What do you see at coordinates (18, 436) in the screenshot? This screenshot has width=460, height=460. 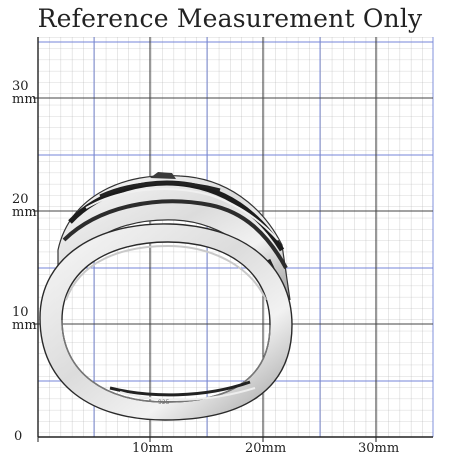 I see `y-label-0: 0` at bounding box center [18, 436].